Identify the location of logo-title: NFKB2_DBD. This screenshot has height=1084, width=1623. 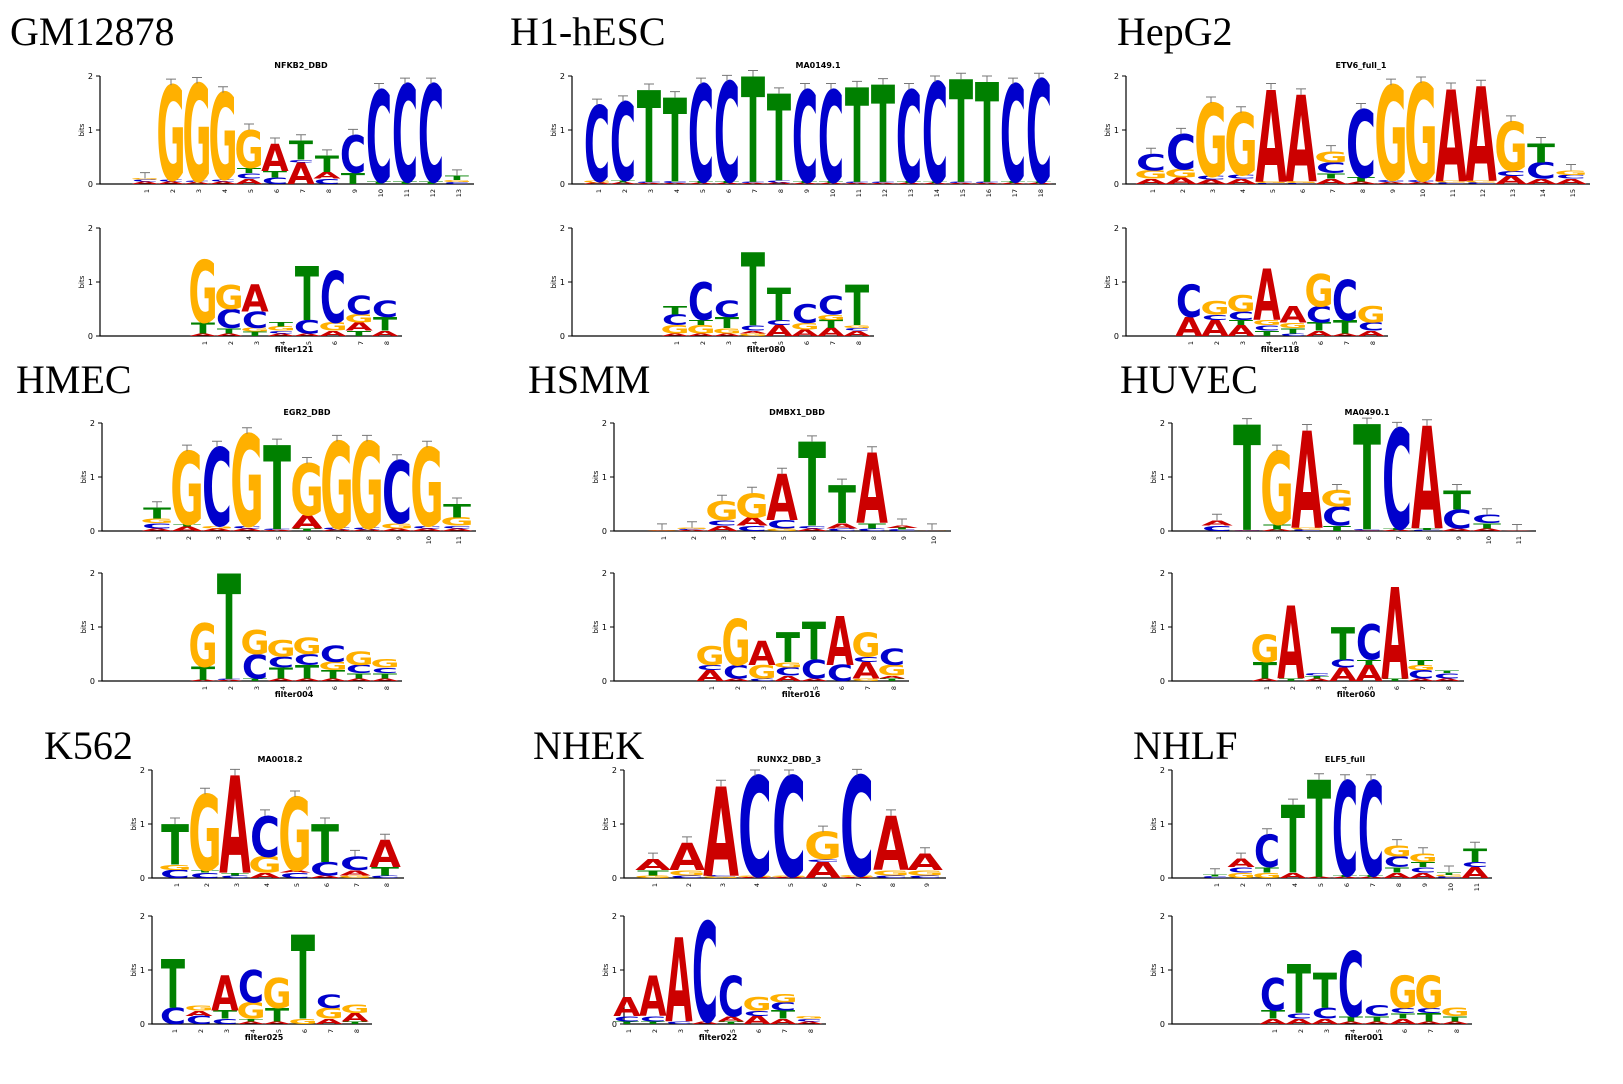
(301, 65).